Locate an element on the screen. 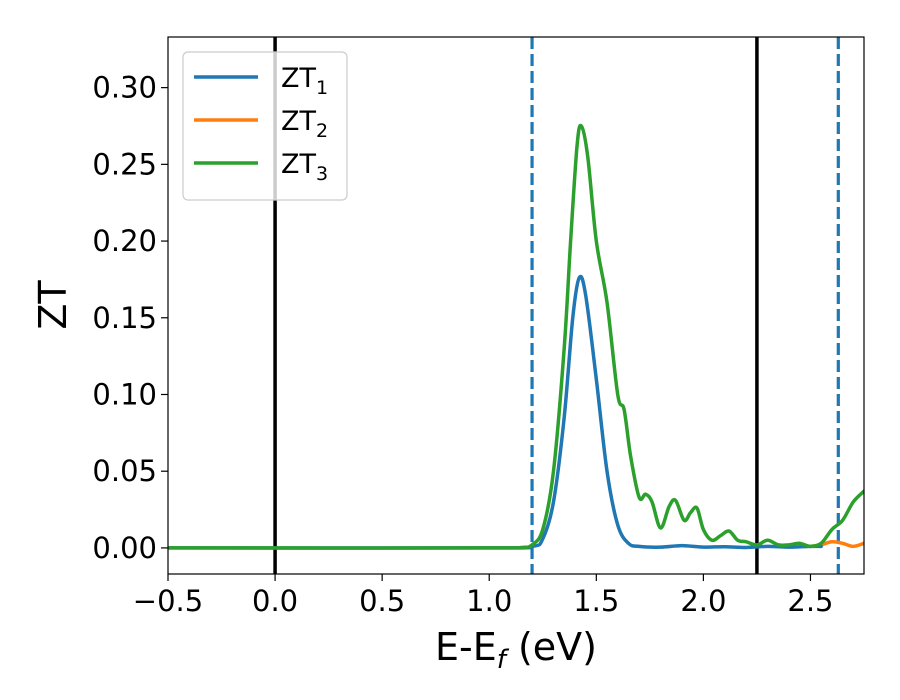 The width and height of the screenshot is (900, 700). y-tick-label: 0.05 is located at coordinates (124, 471).